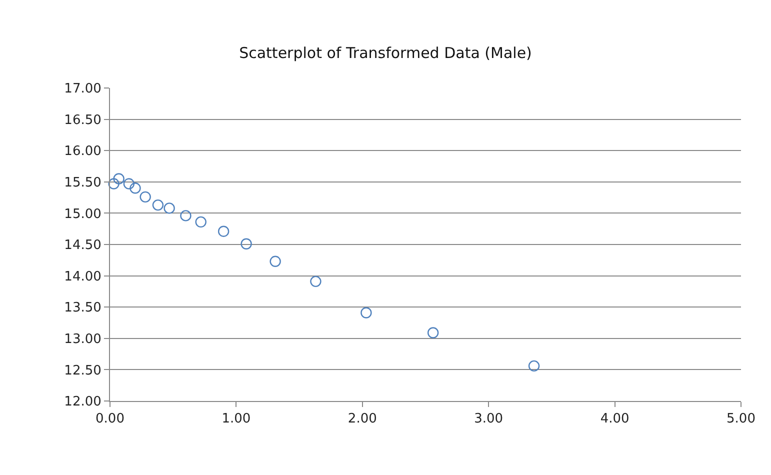 The height and width of the screenshot is (475, 771). Describe the element at coordinates (385, 53) in the screenshot. I see `chart-title: Scatterplot of Transformed Data (Male)` at that location.